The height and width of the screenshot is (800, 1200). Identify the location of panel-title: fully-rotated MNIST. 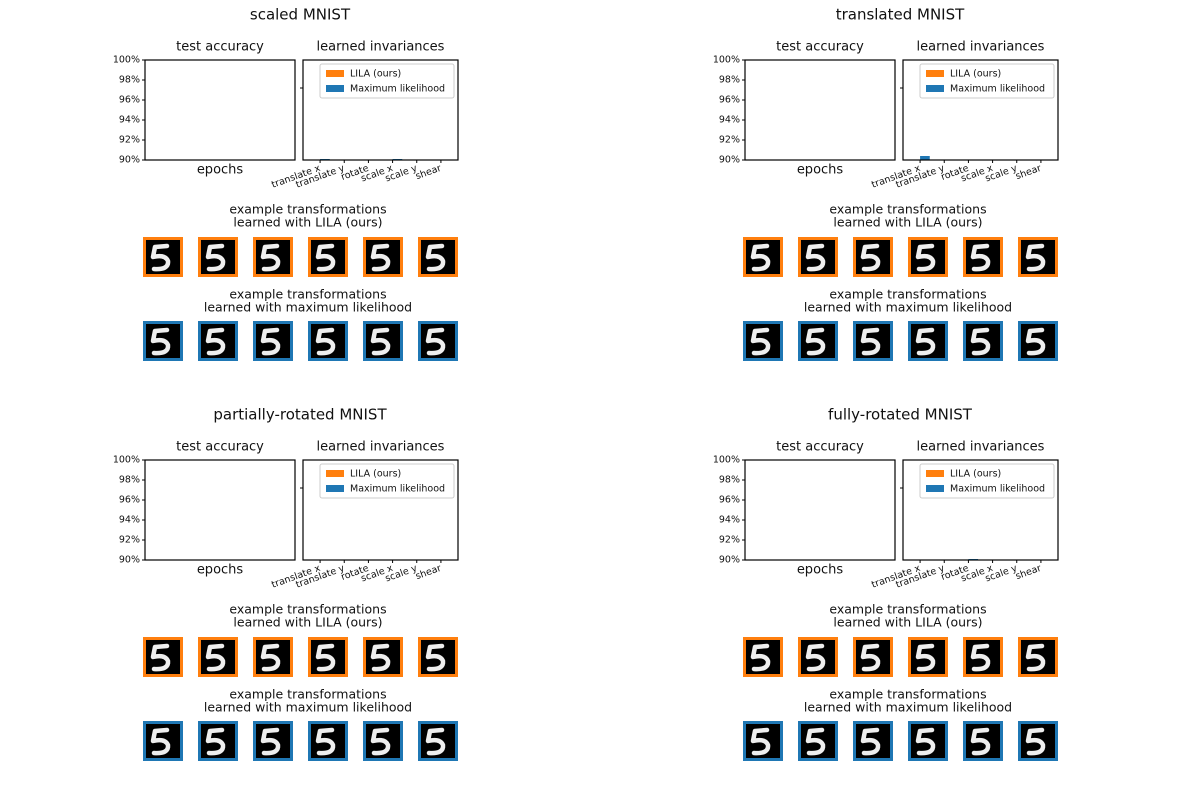
(900, 415).